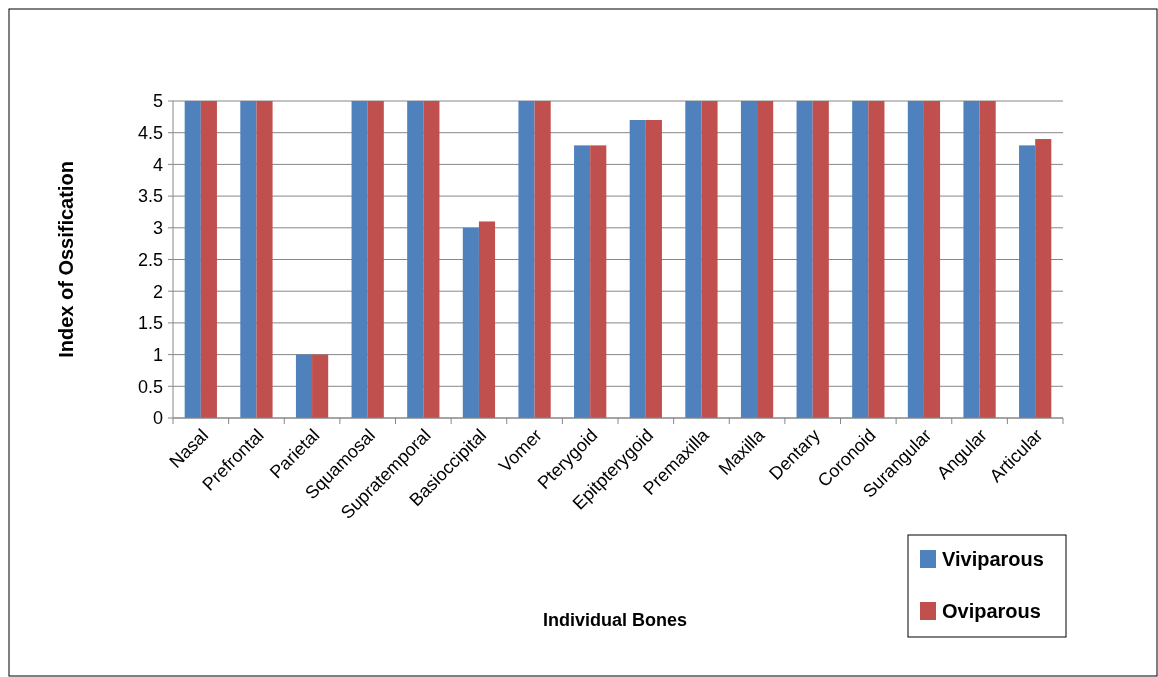 This screenshot has height=677, width=1158. What do you see at coordinates (150, 386) in the screenshot?
I see `y-tick-label: 0.5` at bounding box center [150, 386].